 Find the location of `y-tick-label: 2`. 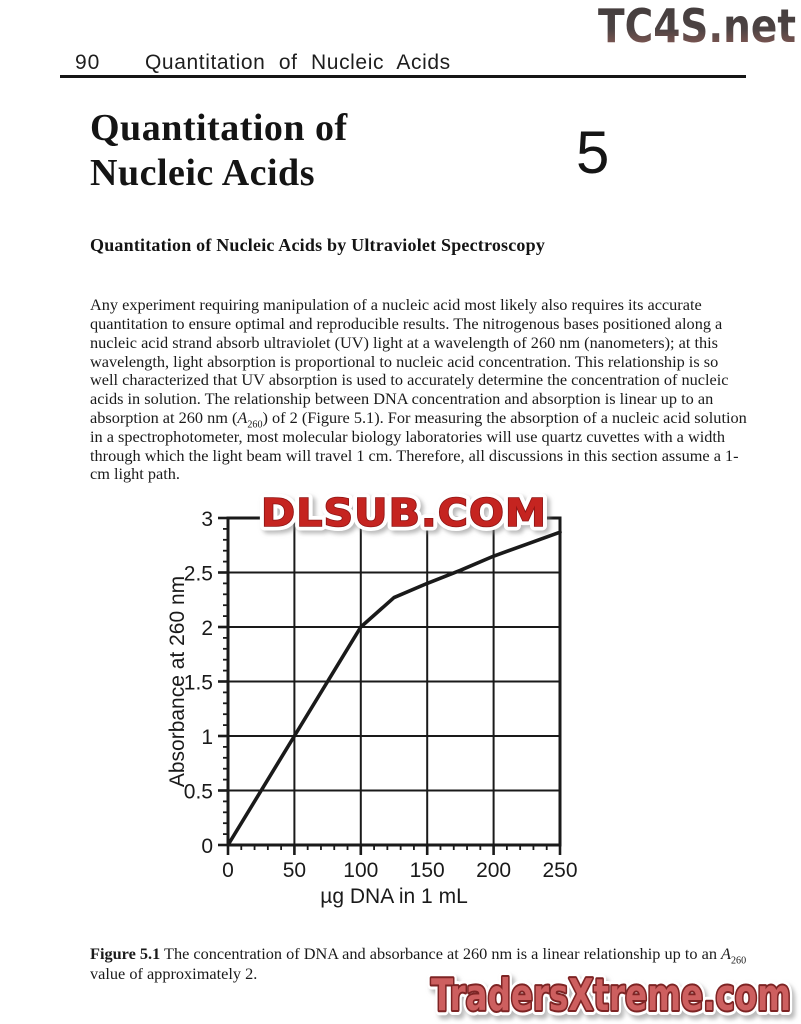

y-tick-label: 2 is located at coordinates (207, 628).